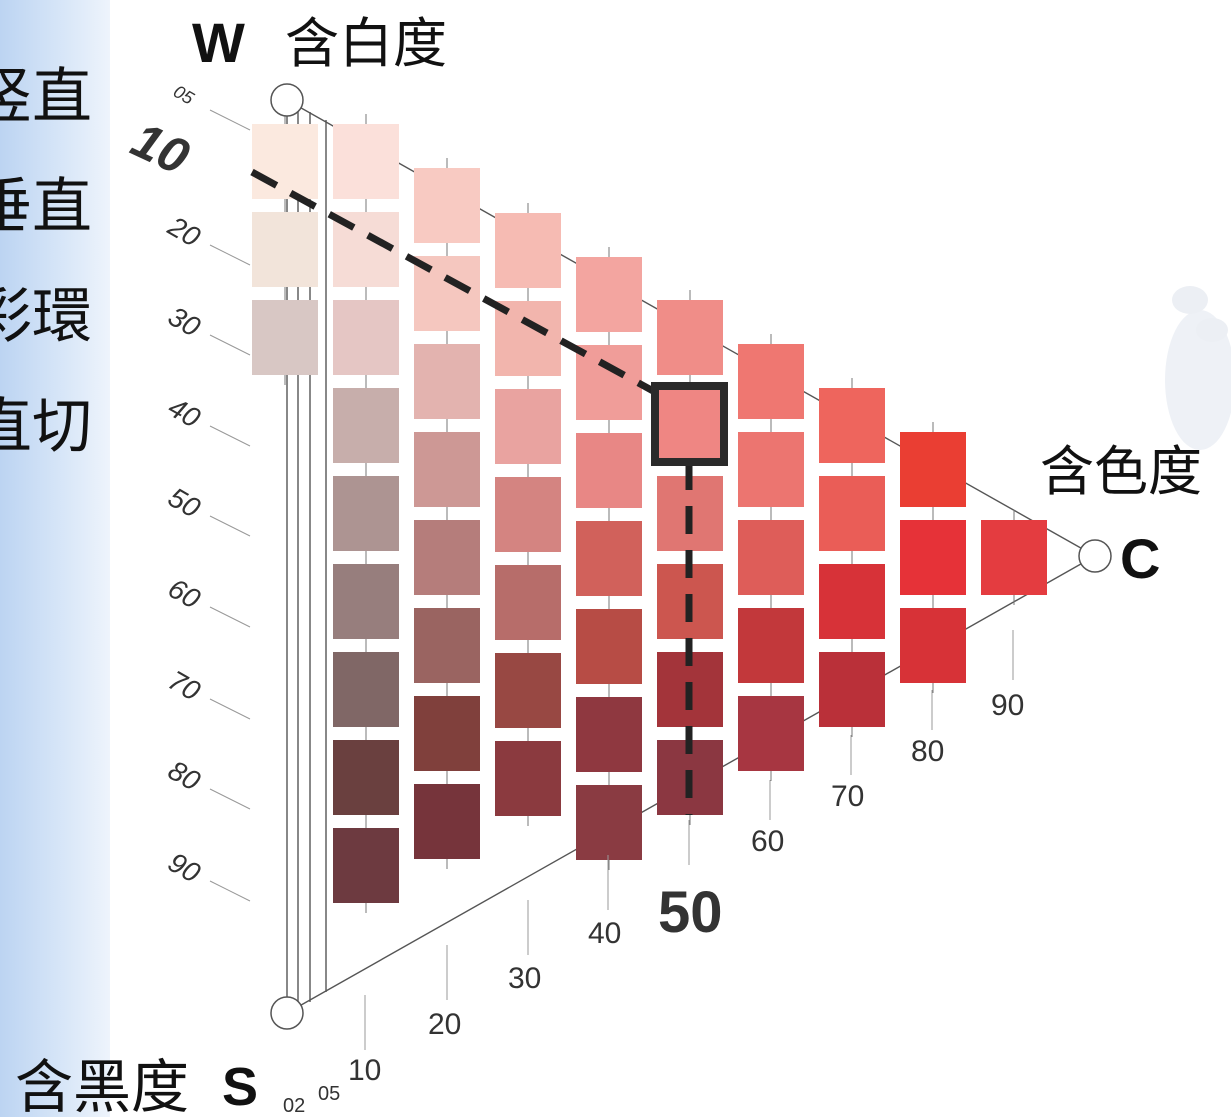 Image resolution: width=1231 pixels, height=1117 pixels. I want to click on highlight-square, so click(689, 424).